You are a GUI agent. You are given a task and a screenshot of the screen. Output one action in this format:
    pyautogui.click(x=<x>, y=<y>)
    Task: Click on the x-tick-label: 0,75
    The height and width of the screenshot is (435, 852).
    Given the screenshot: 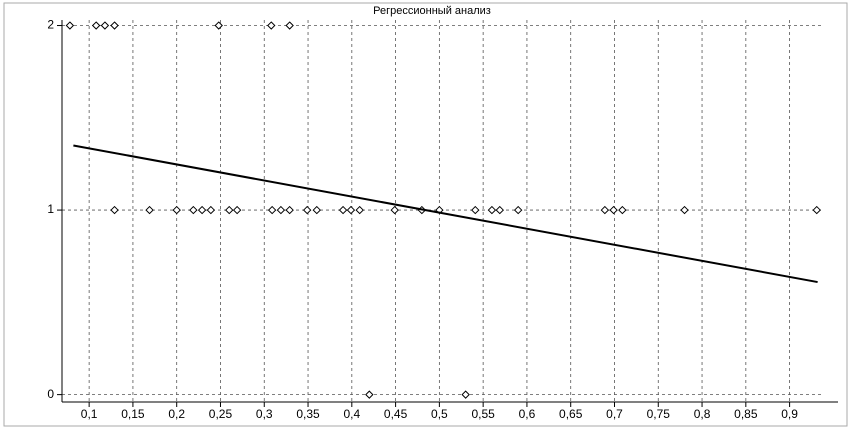 What is the action you would take?
    pyautogui.click(x=659, y=414)
    